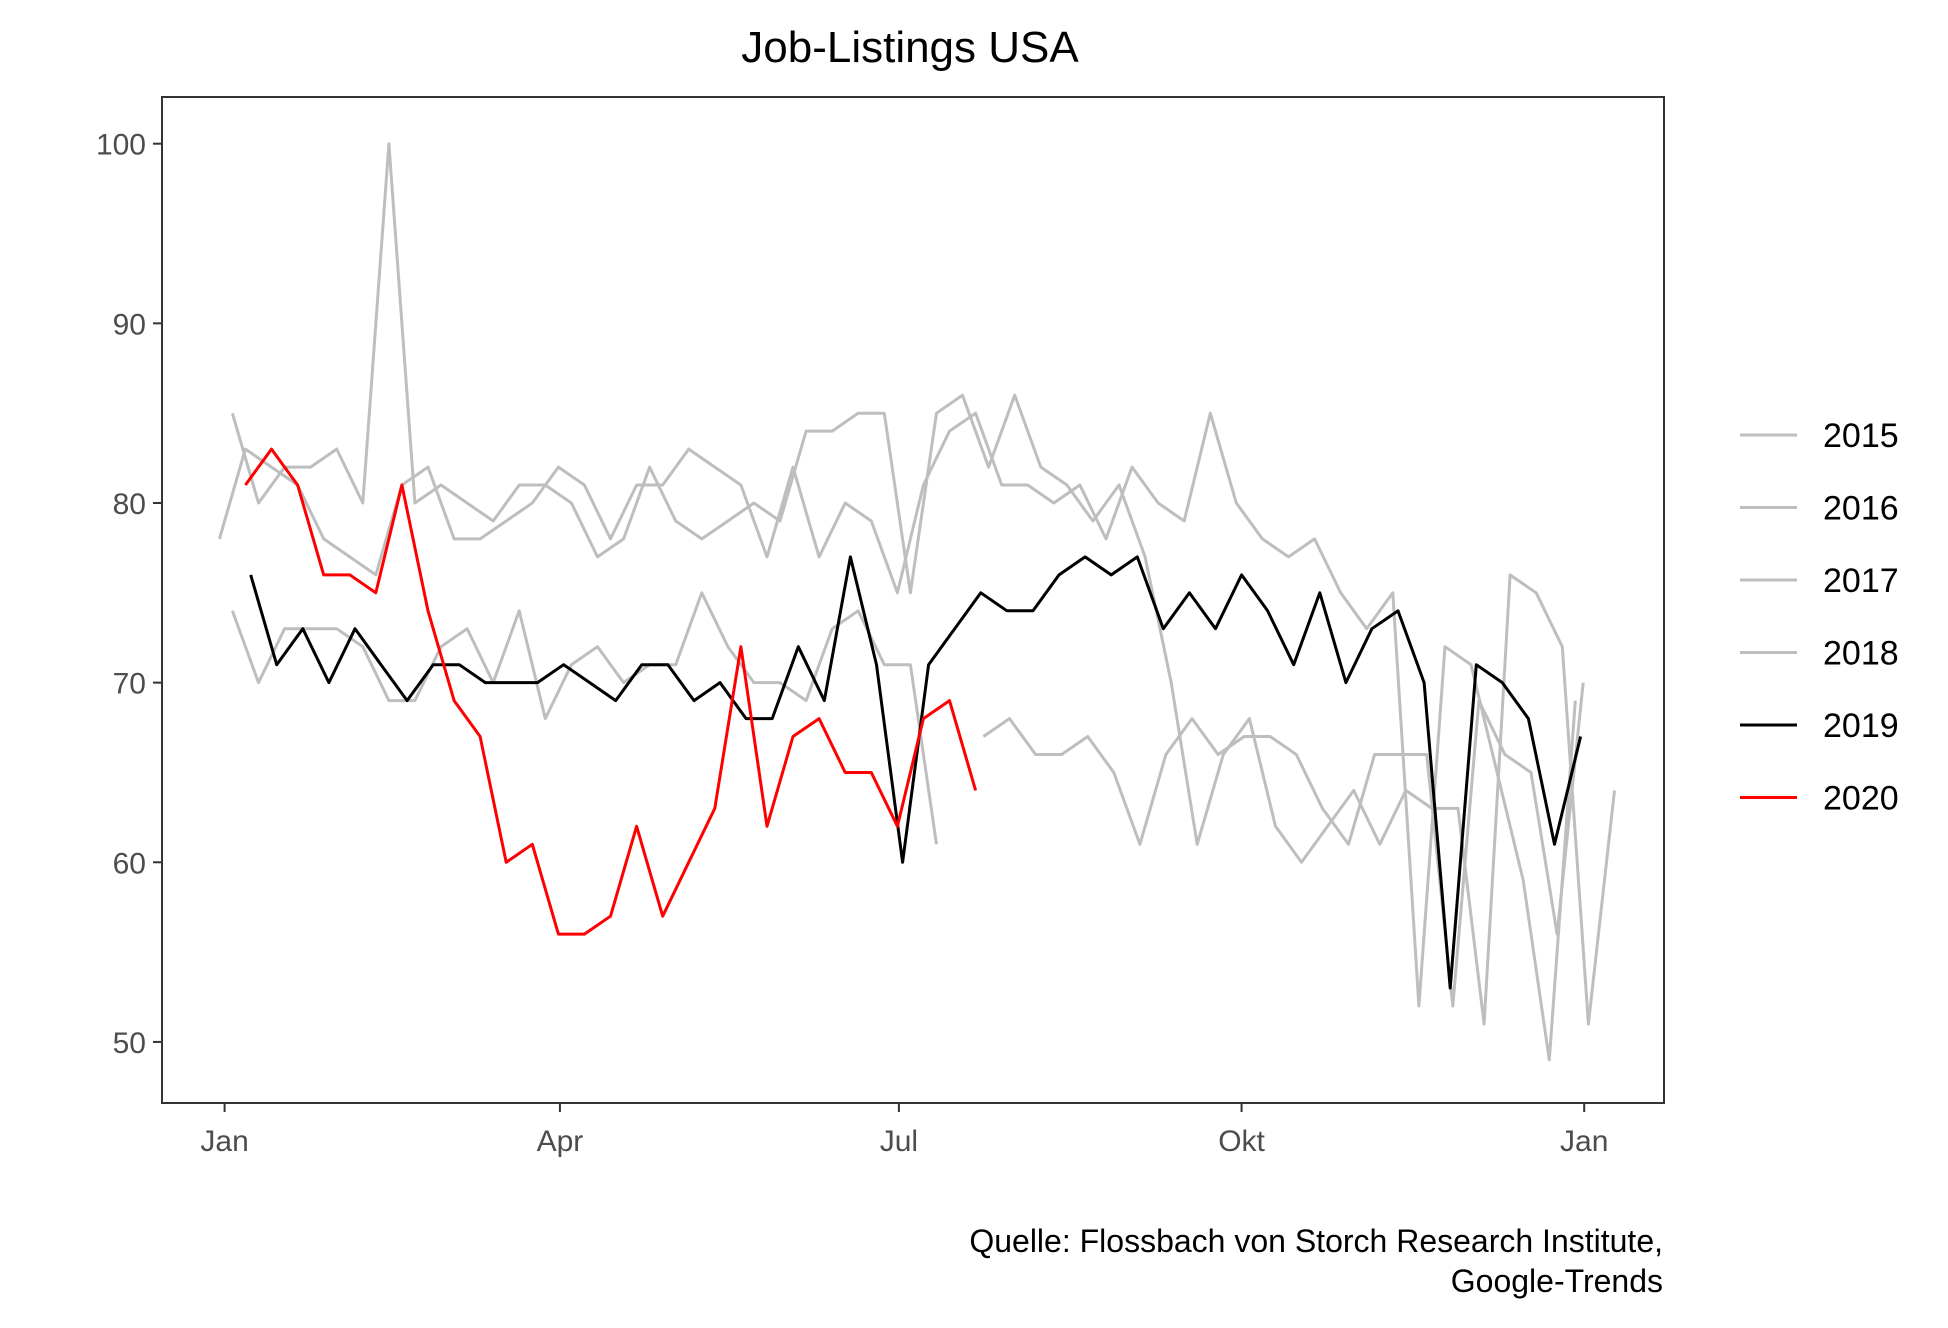 This screenshot has height=1328, width=1948. I want to click on legend-label-2019: 2019, so click(1861, 726).